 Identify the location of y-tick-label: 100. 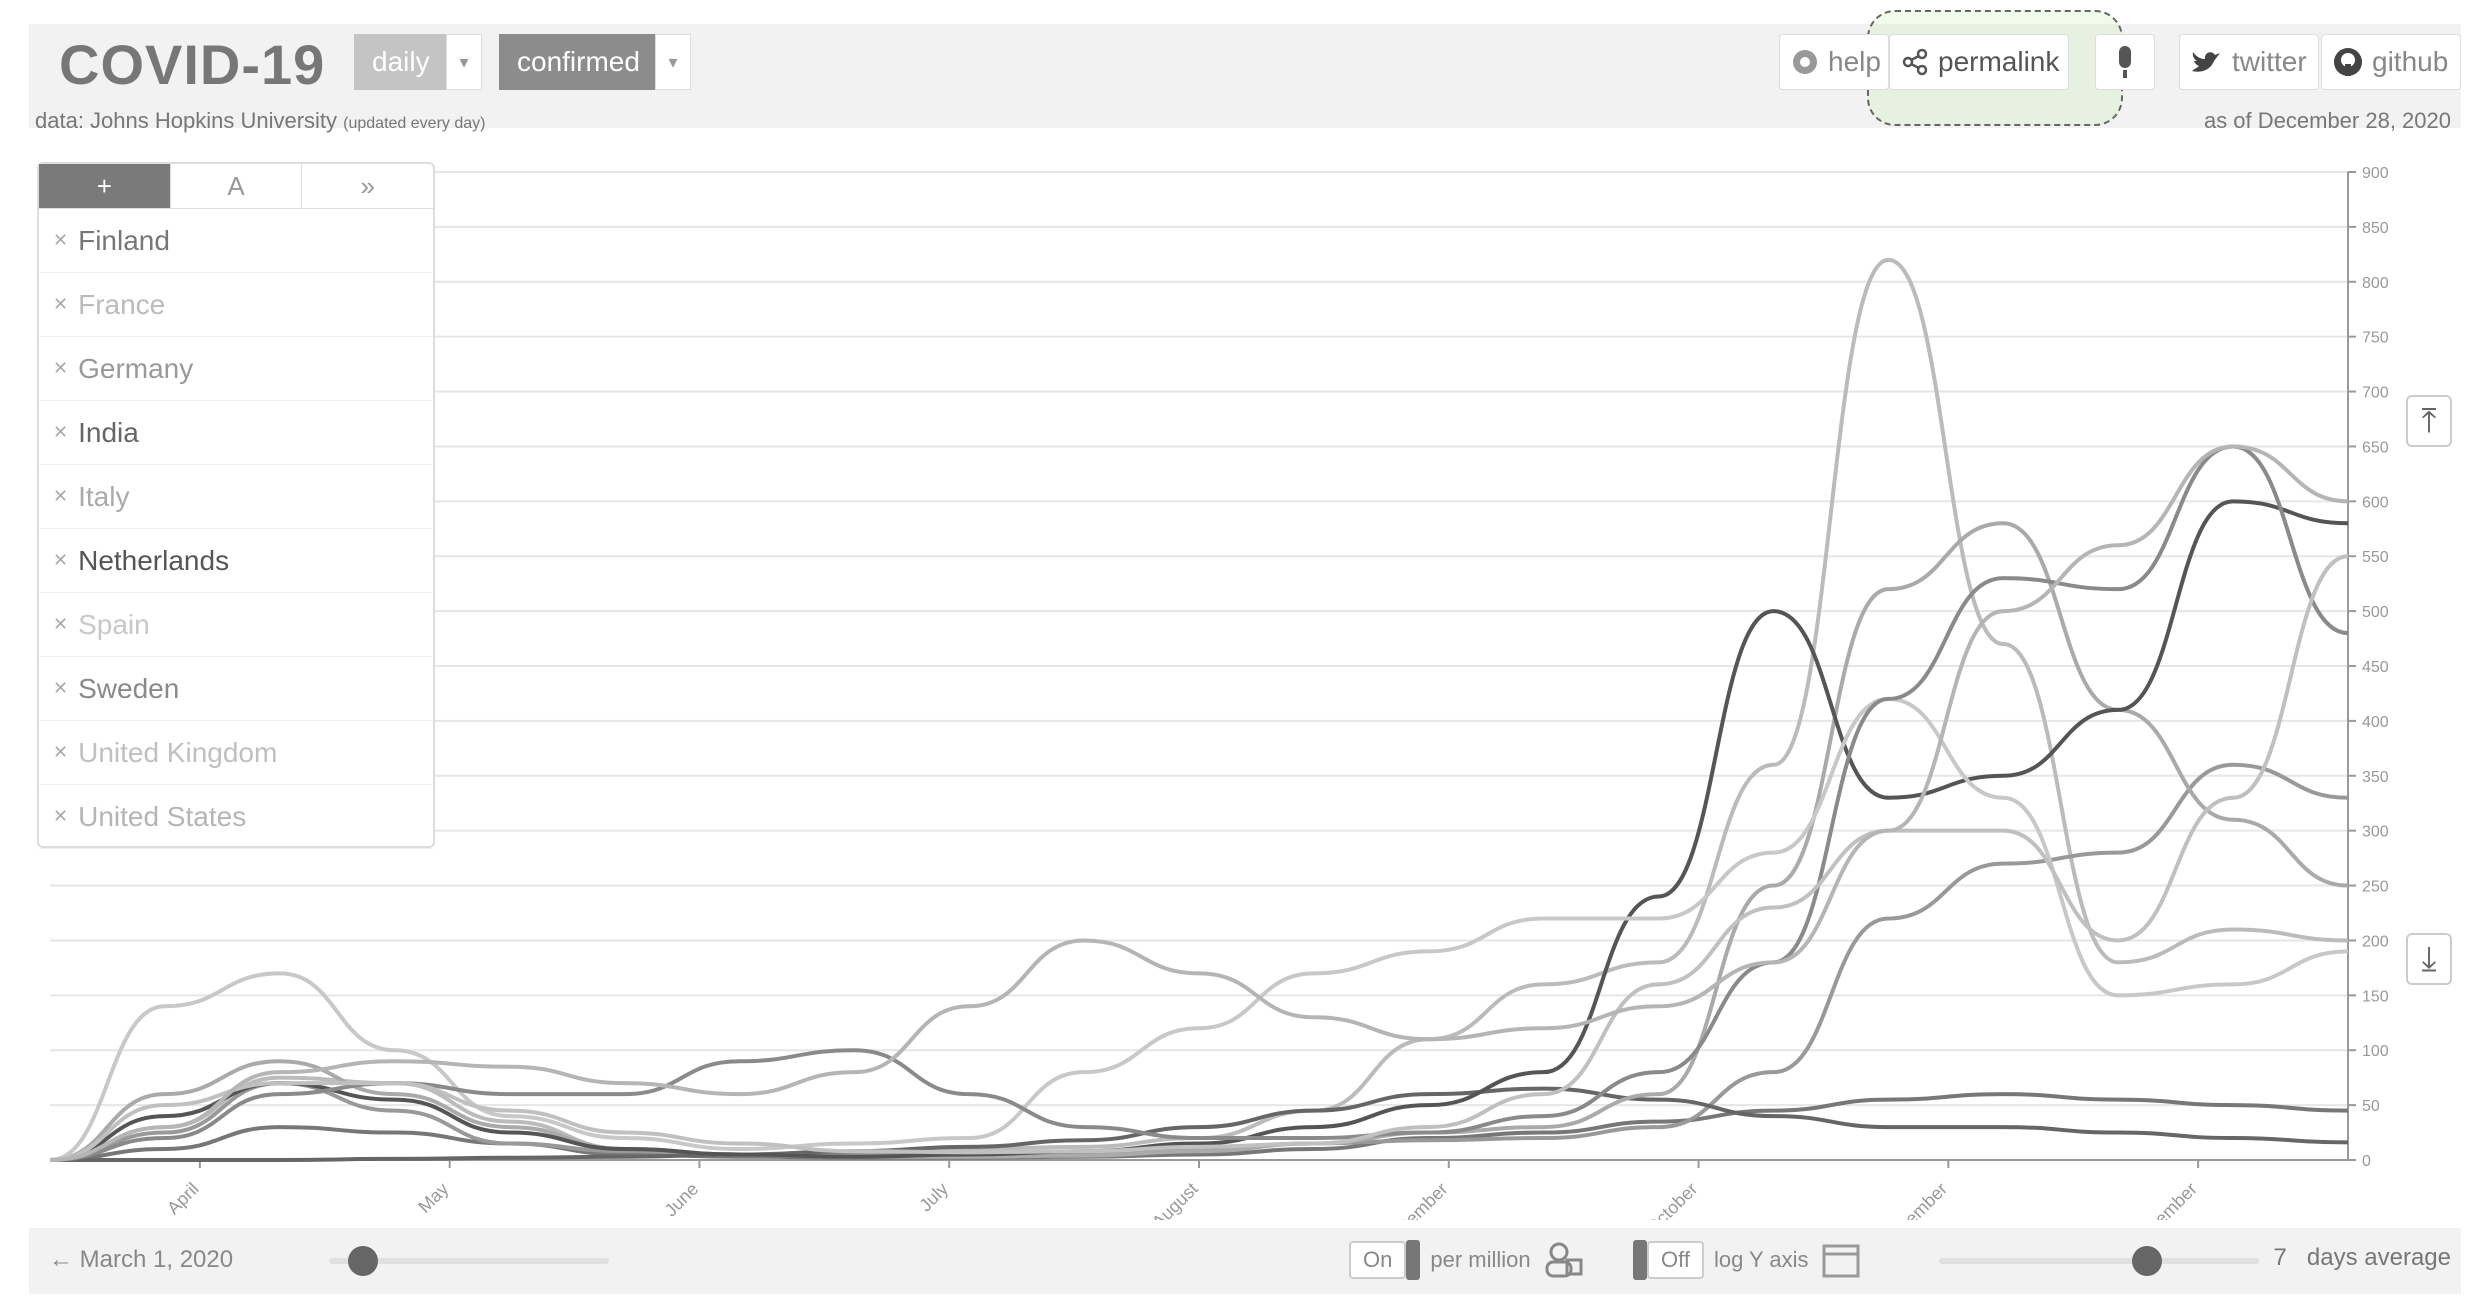
(2375, 1051).